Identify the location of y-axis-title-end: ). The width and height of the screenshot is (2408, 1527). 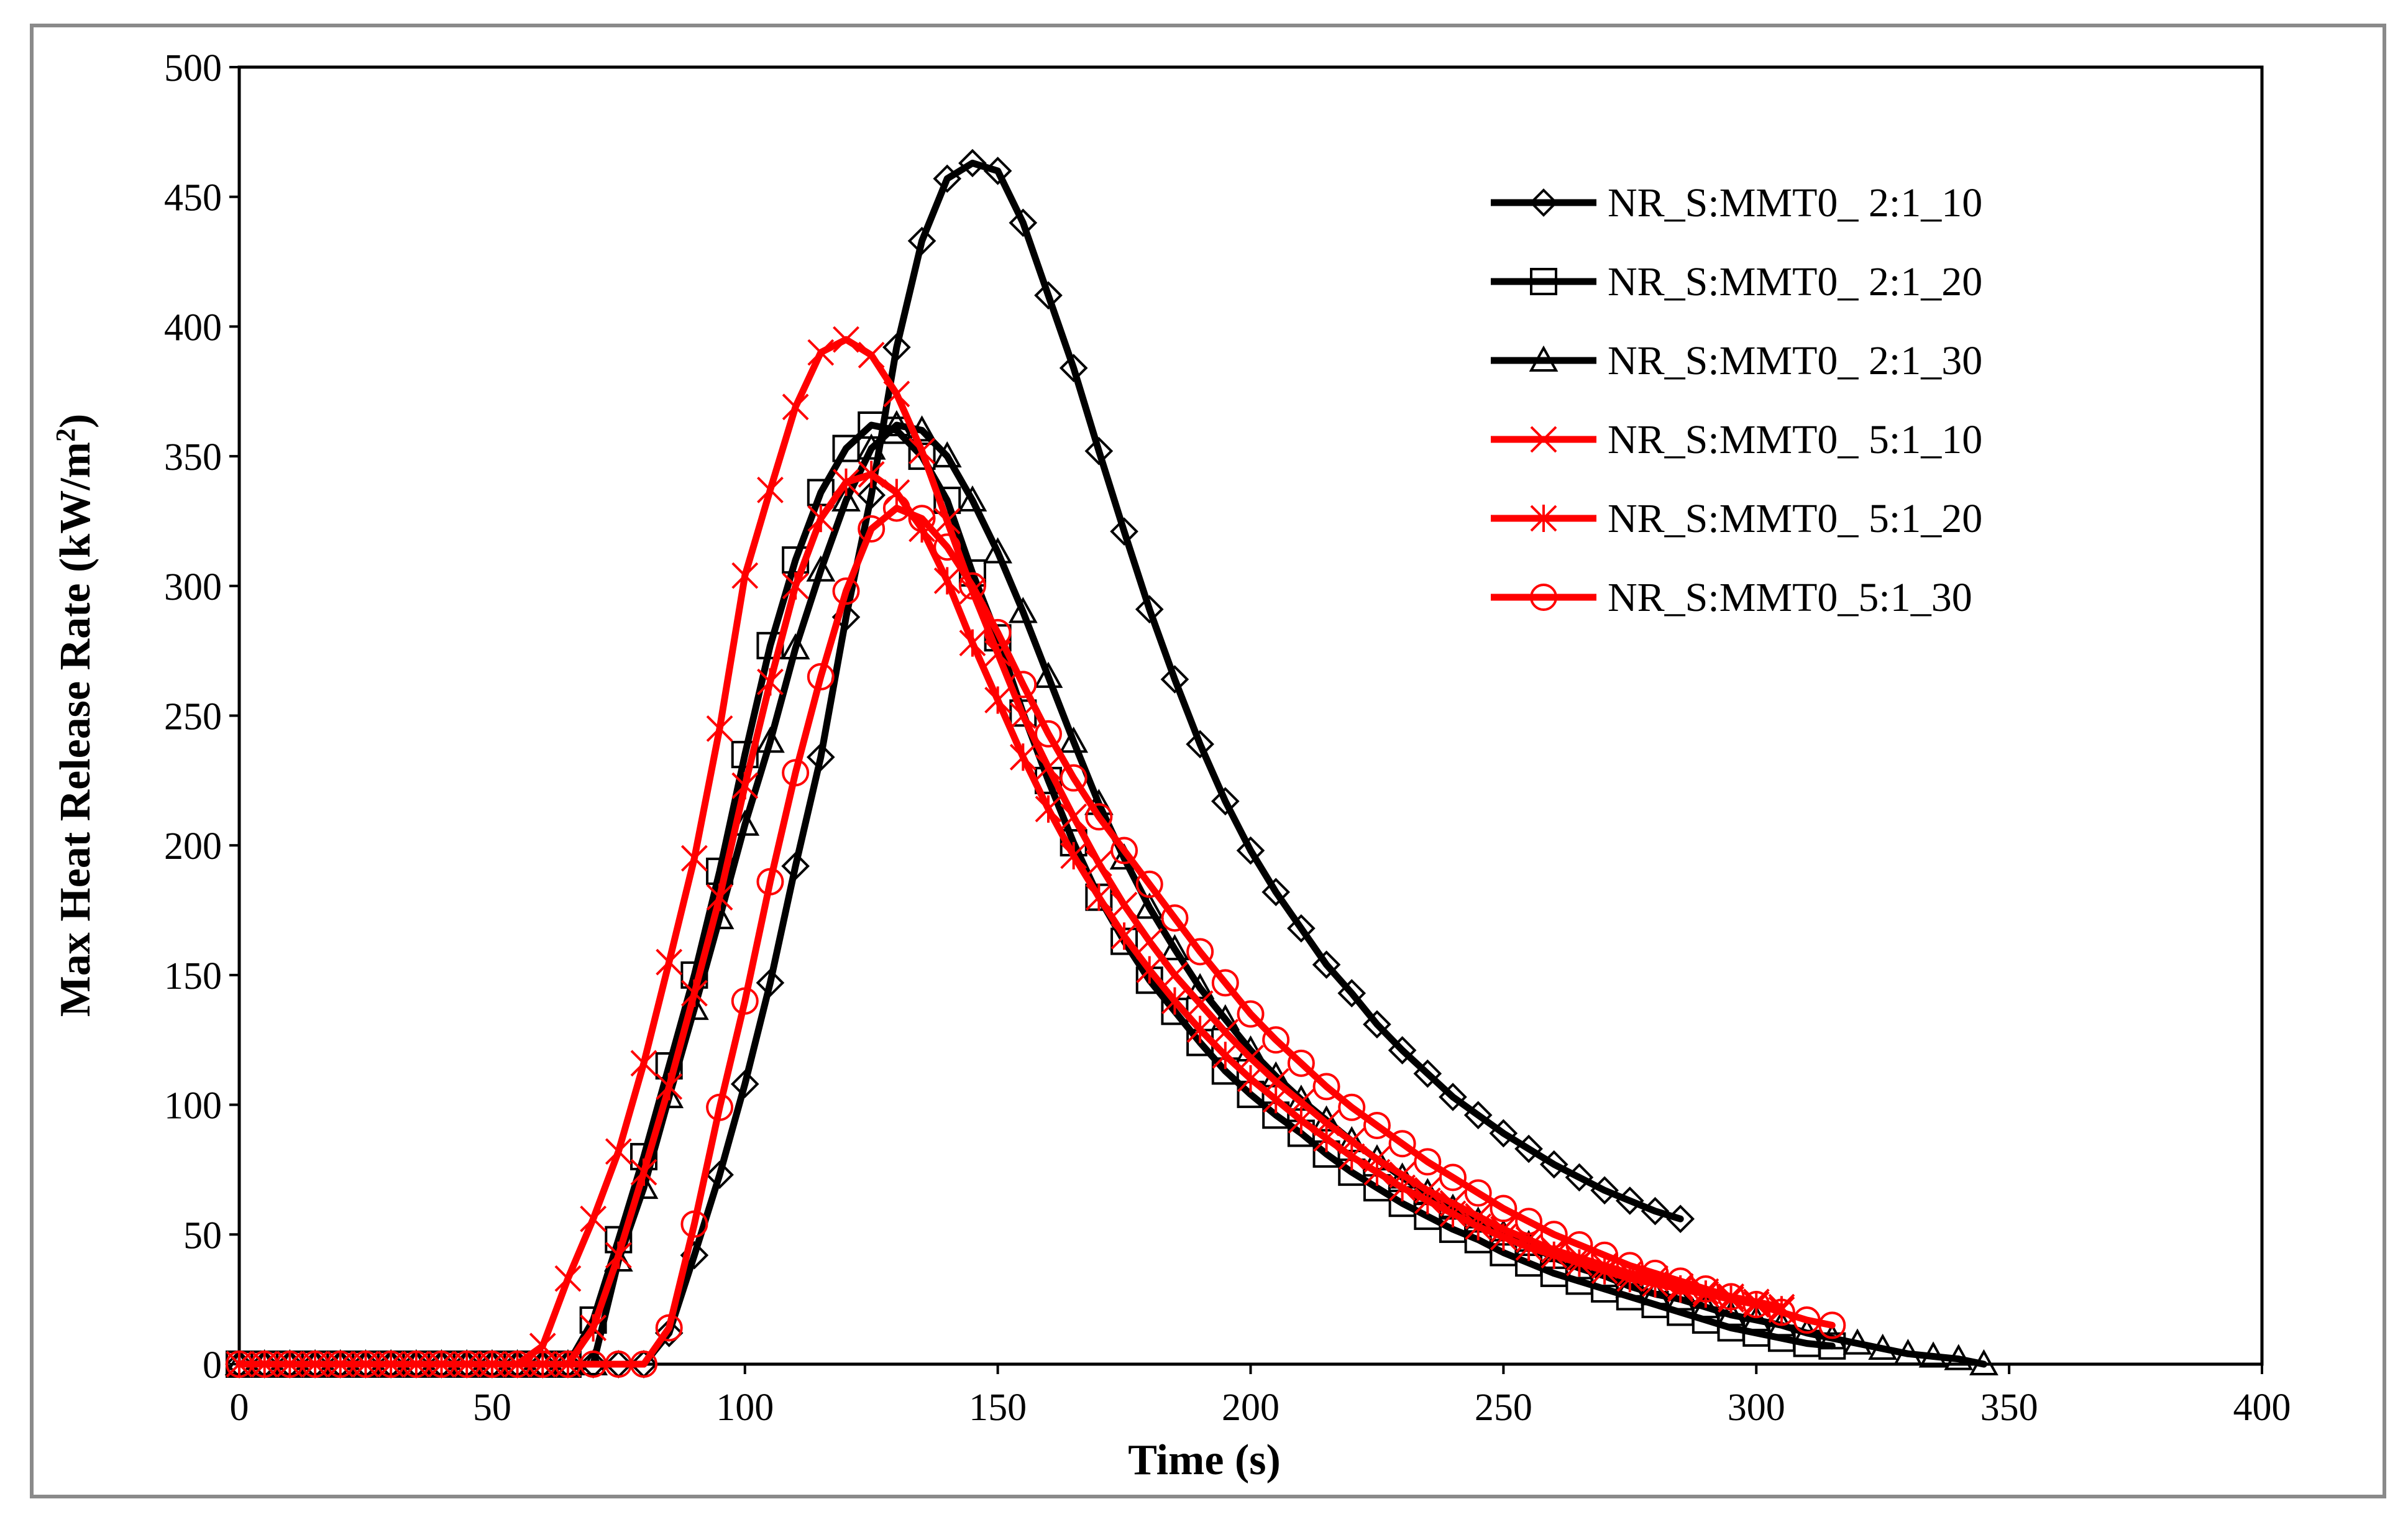
(75, 421).